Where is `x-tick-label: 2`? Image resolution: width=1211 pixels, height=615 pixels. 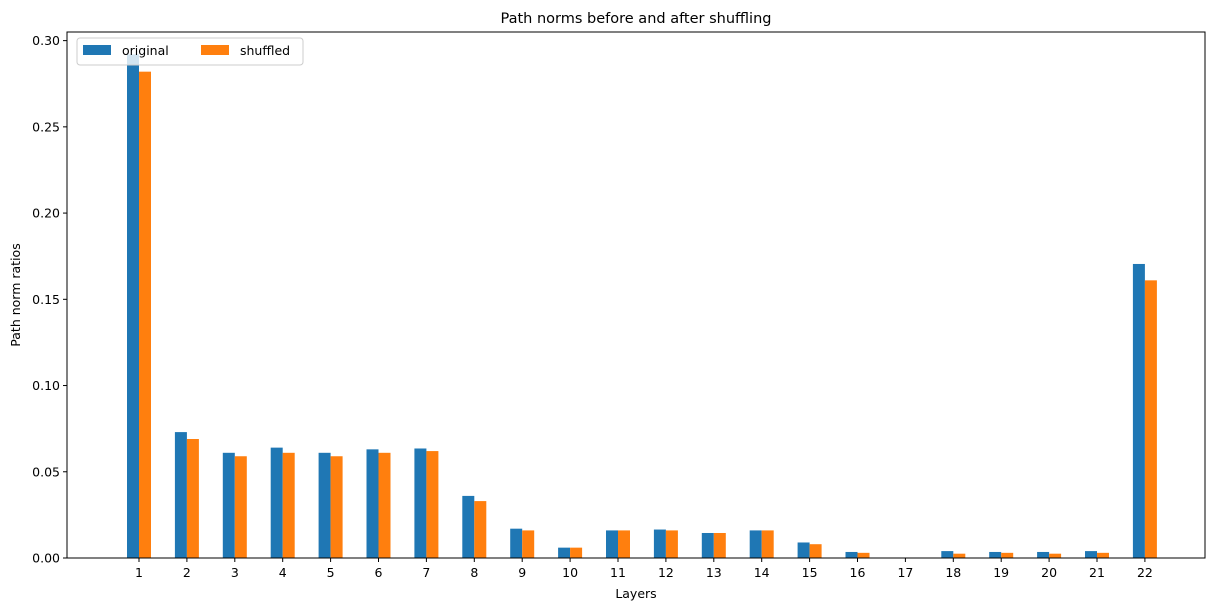
x-tick-label: 2 is located at coordinates (187, 572).